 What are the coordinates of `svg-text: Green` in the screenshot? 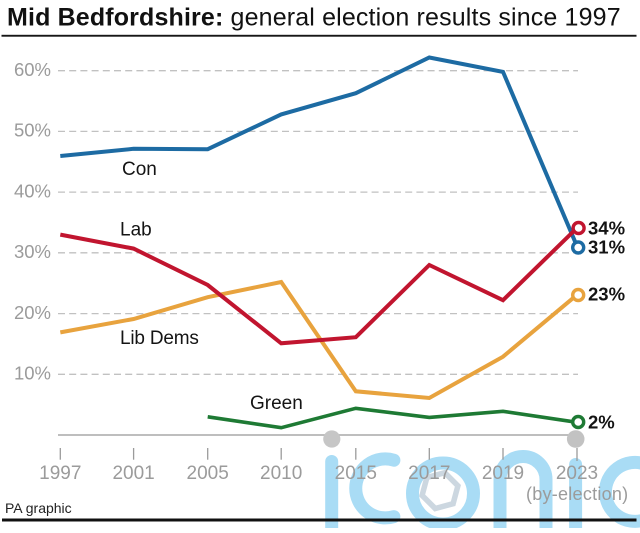 It's located at (276, 403).